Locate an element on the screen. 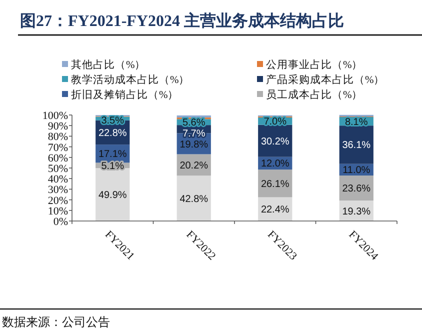 The image size is (422, 336). data-label: 12.0% is located at coordinates (275, 164).